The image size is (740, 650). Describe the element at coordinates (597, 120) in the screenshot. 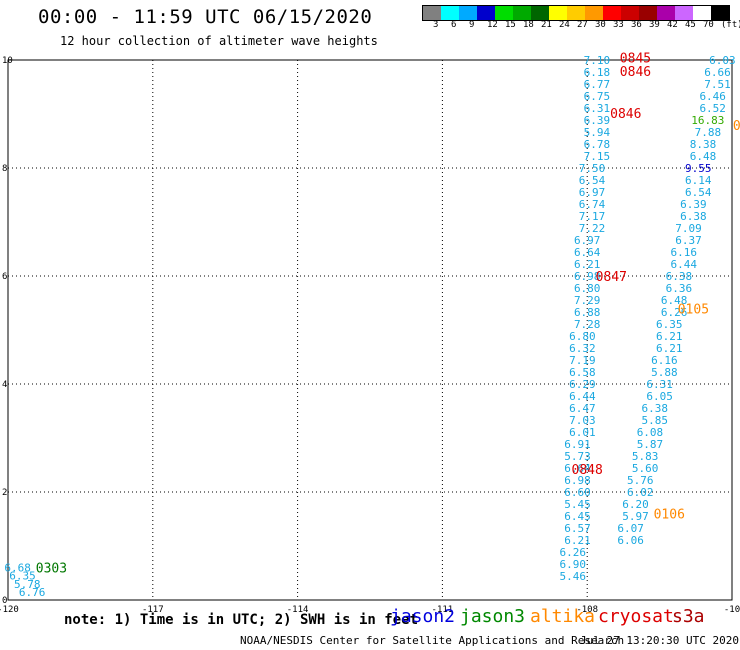

I see `wave-height-label: 6.39` at that location.